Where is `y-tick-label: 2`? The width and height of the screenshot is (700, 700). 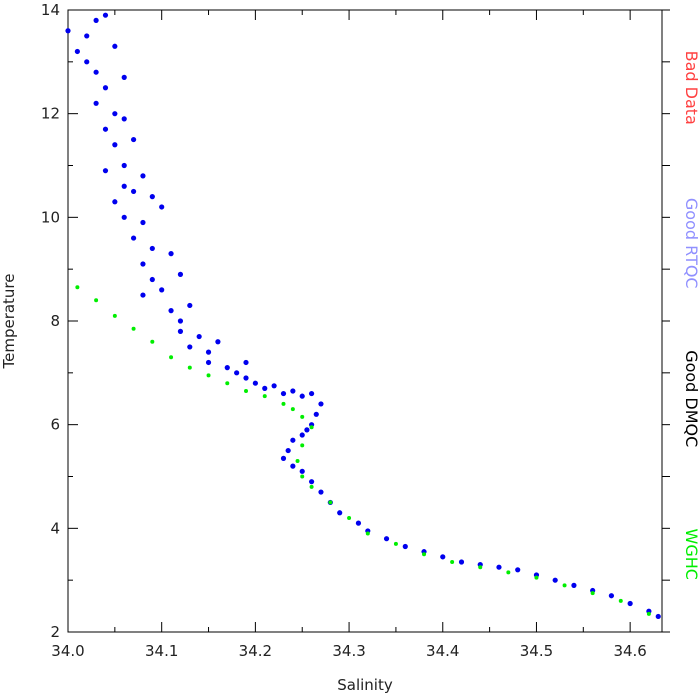
y-tick-label: 2 is located at coordinates (55, 632).